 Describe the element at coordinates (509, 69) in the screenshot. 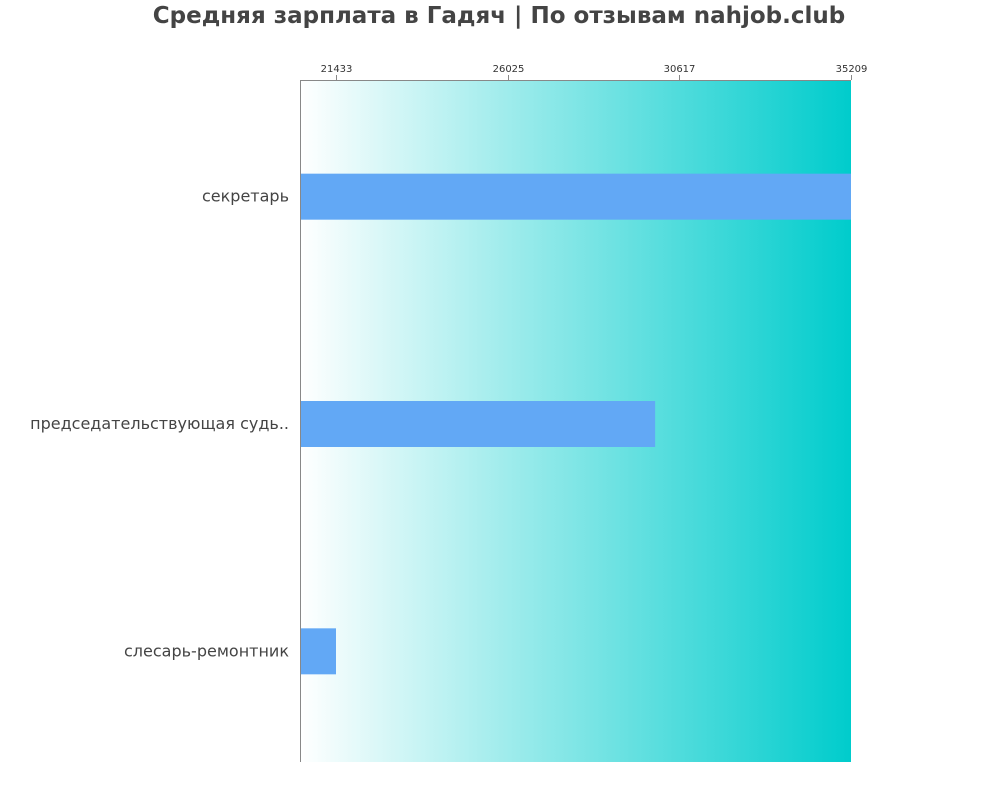

I see `x-tick-label: 26025` at that location.